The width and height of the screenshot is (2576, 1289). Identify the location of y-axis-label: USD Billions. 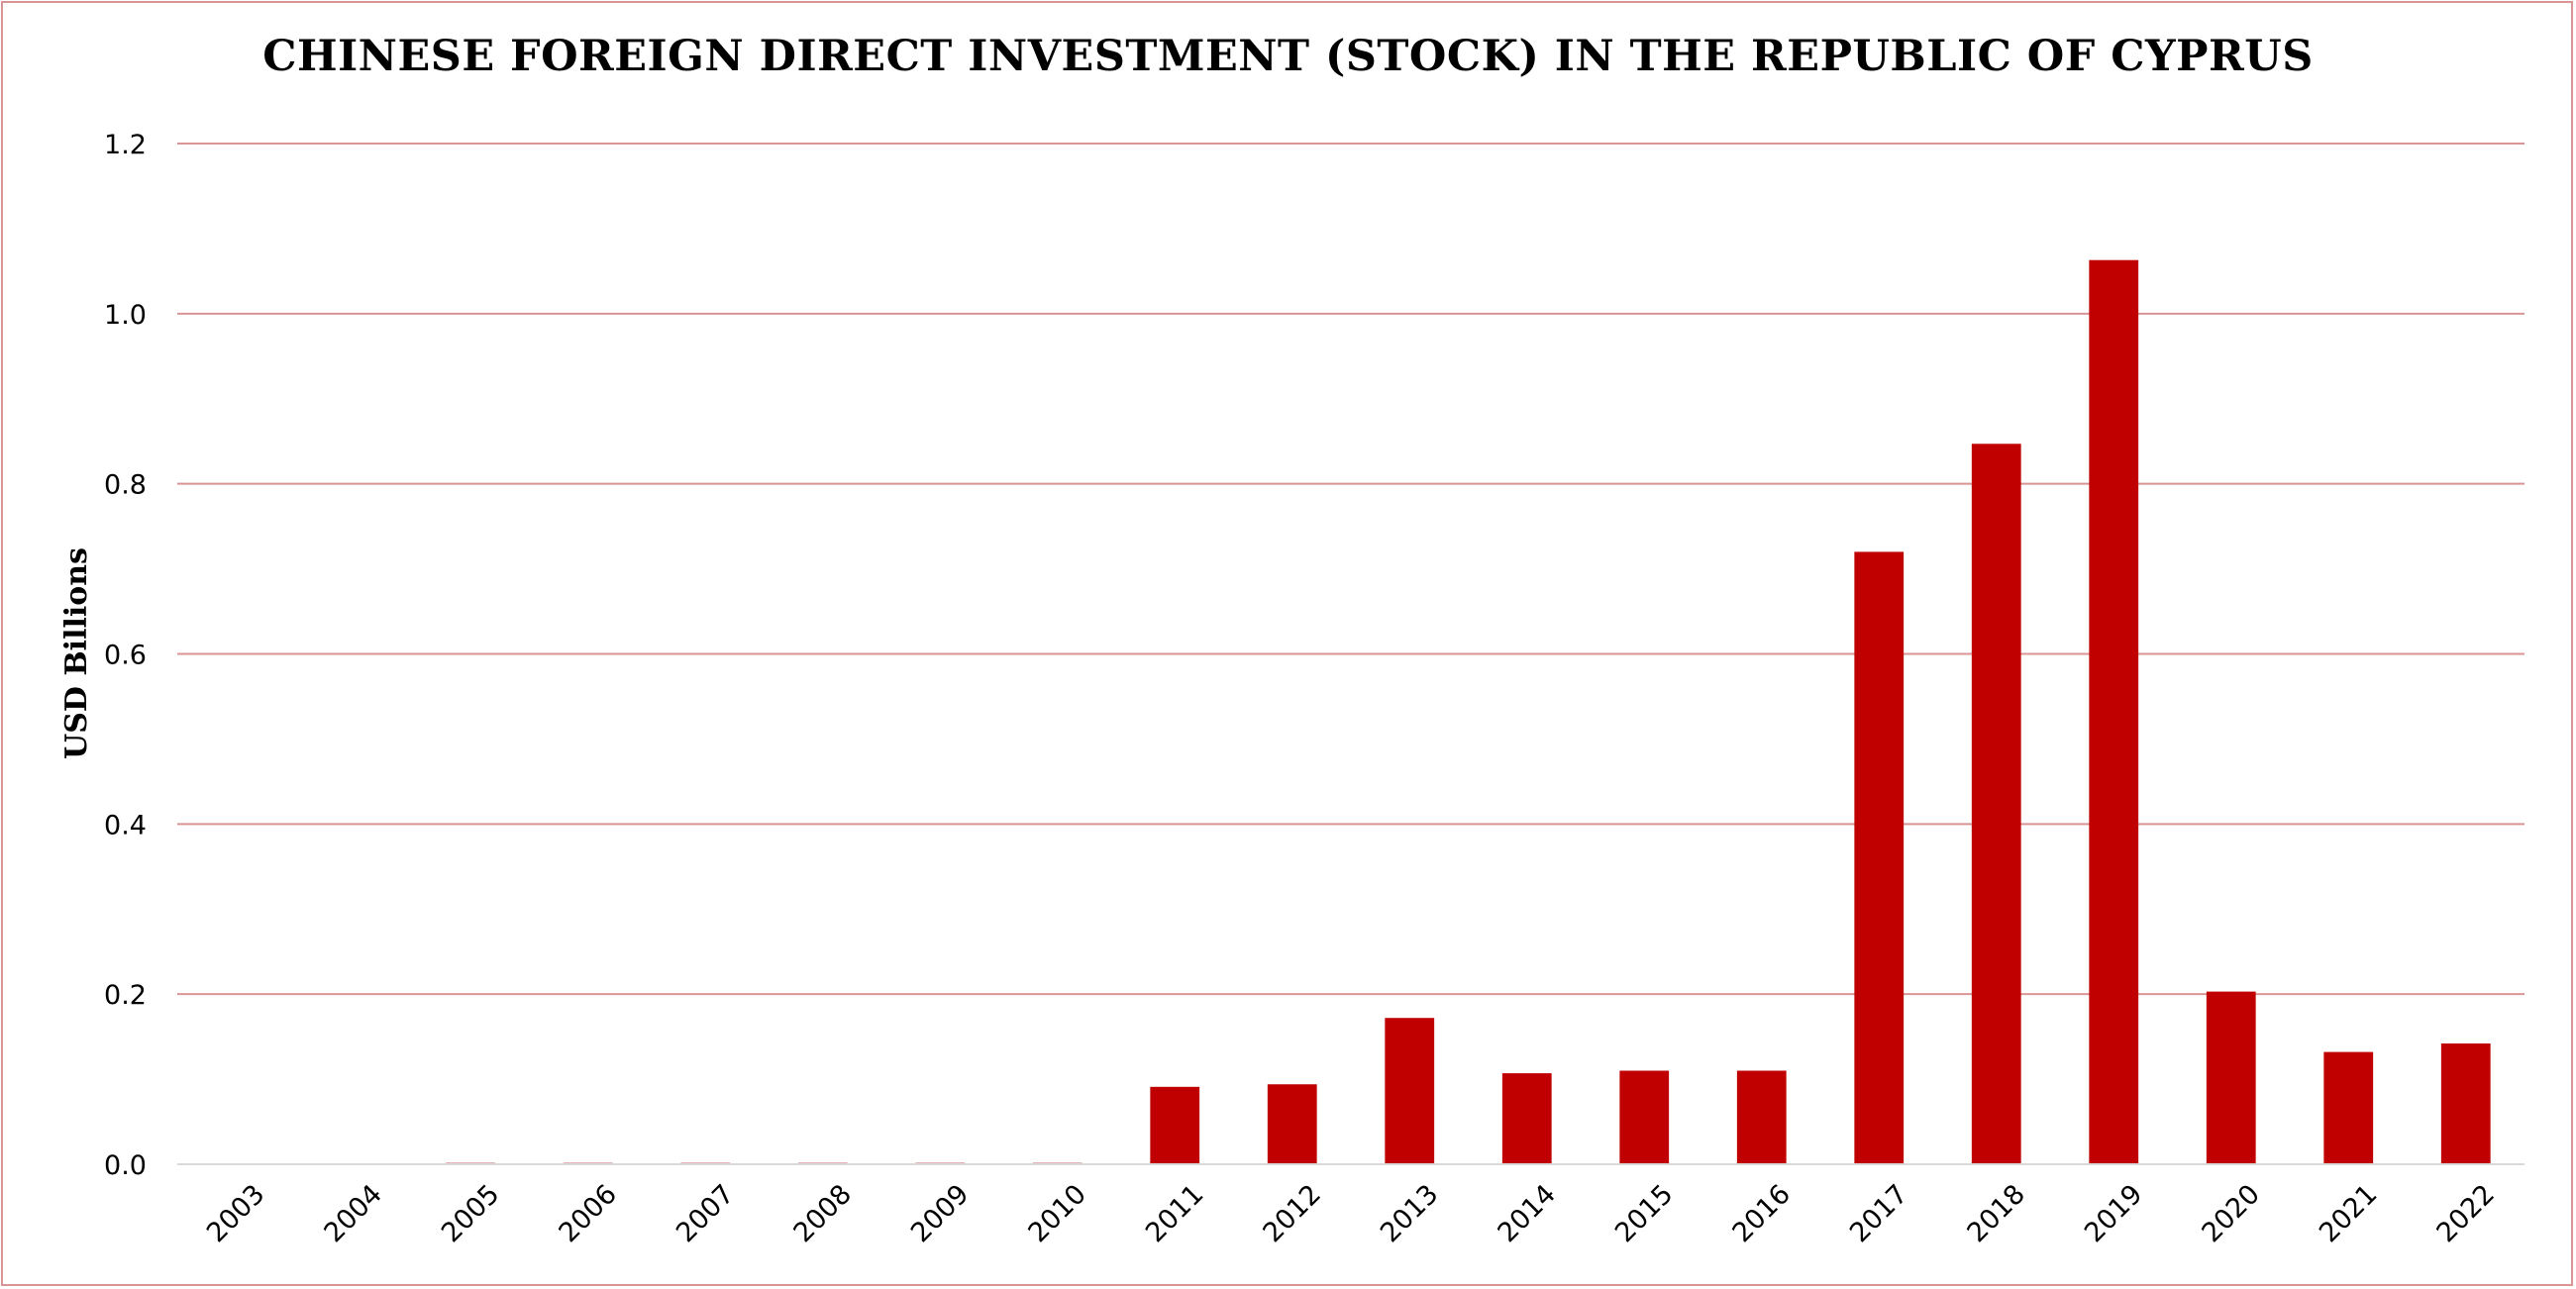
(76, 653).